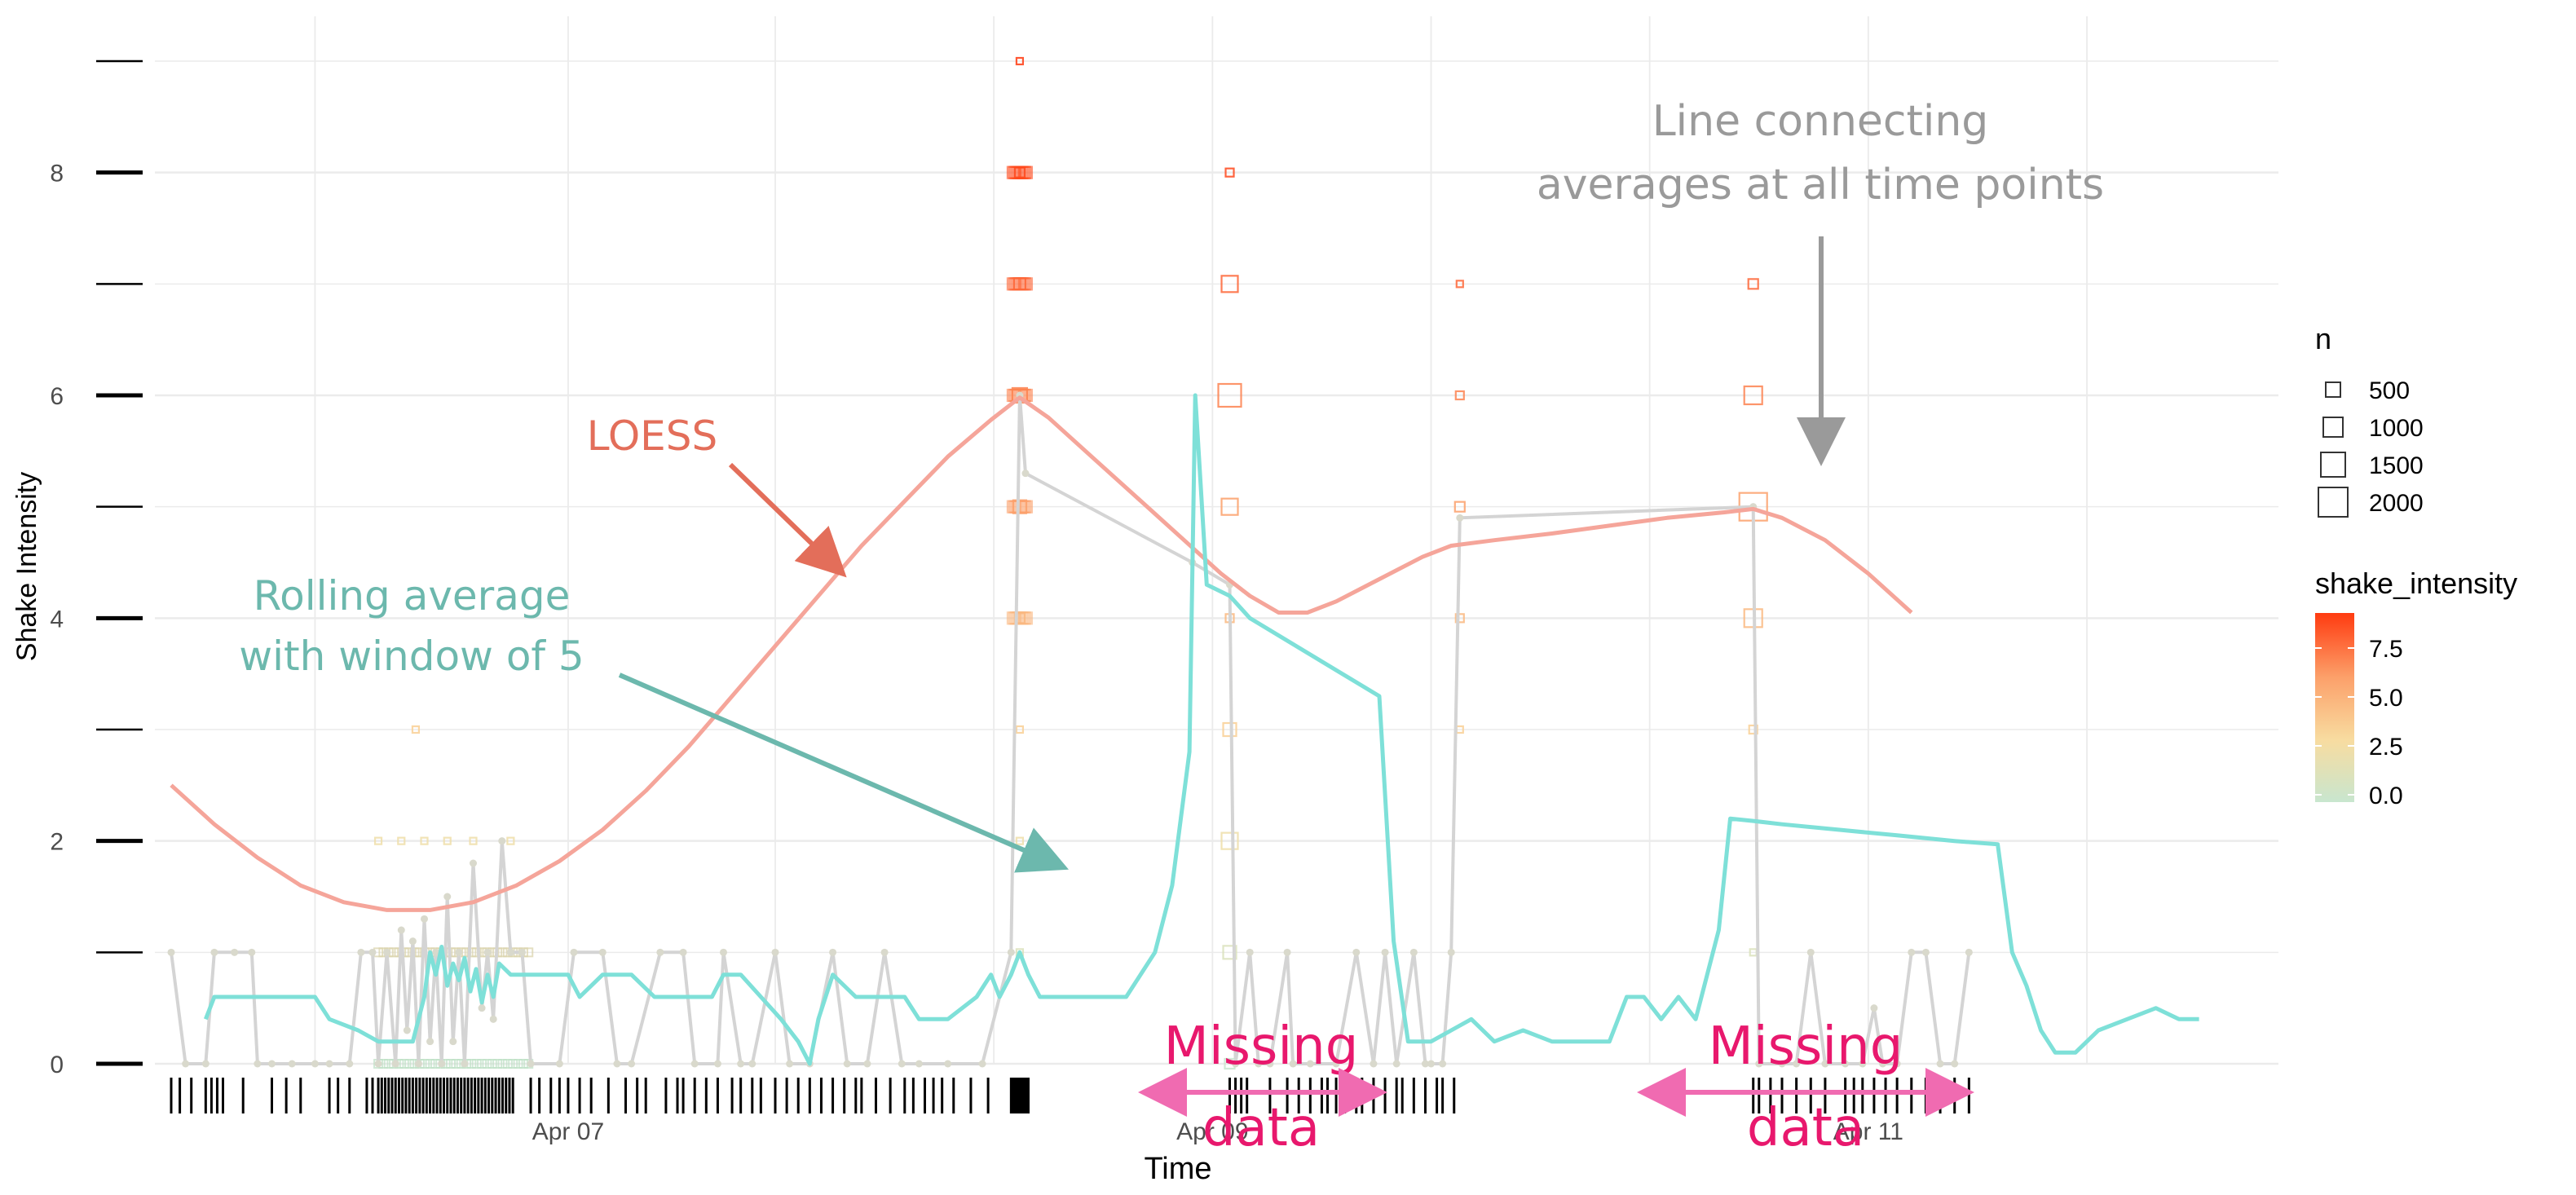 The image size is (2576, 1195). Describe the element at coordinates (1868, 1131) in the screenshot. I see `x-tick-label: Apr 11` at that location.